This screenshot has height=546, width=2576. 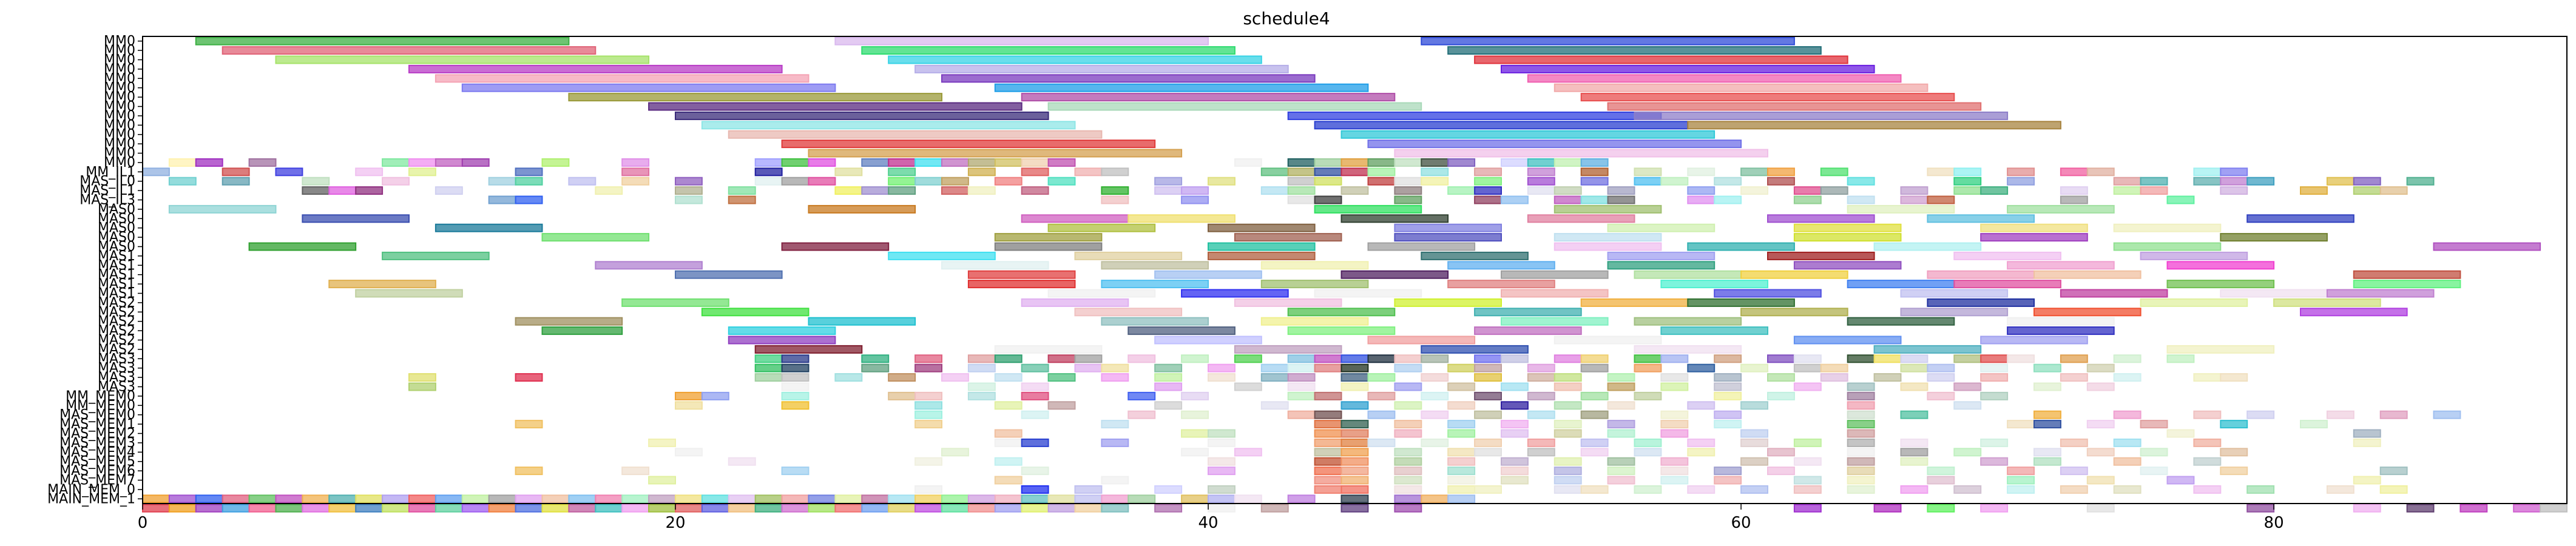 I want to click on y-tick-label: MAS_IL3, so click(x=107, y=200).